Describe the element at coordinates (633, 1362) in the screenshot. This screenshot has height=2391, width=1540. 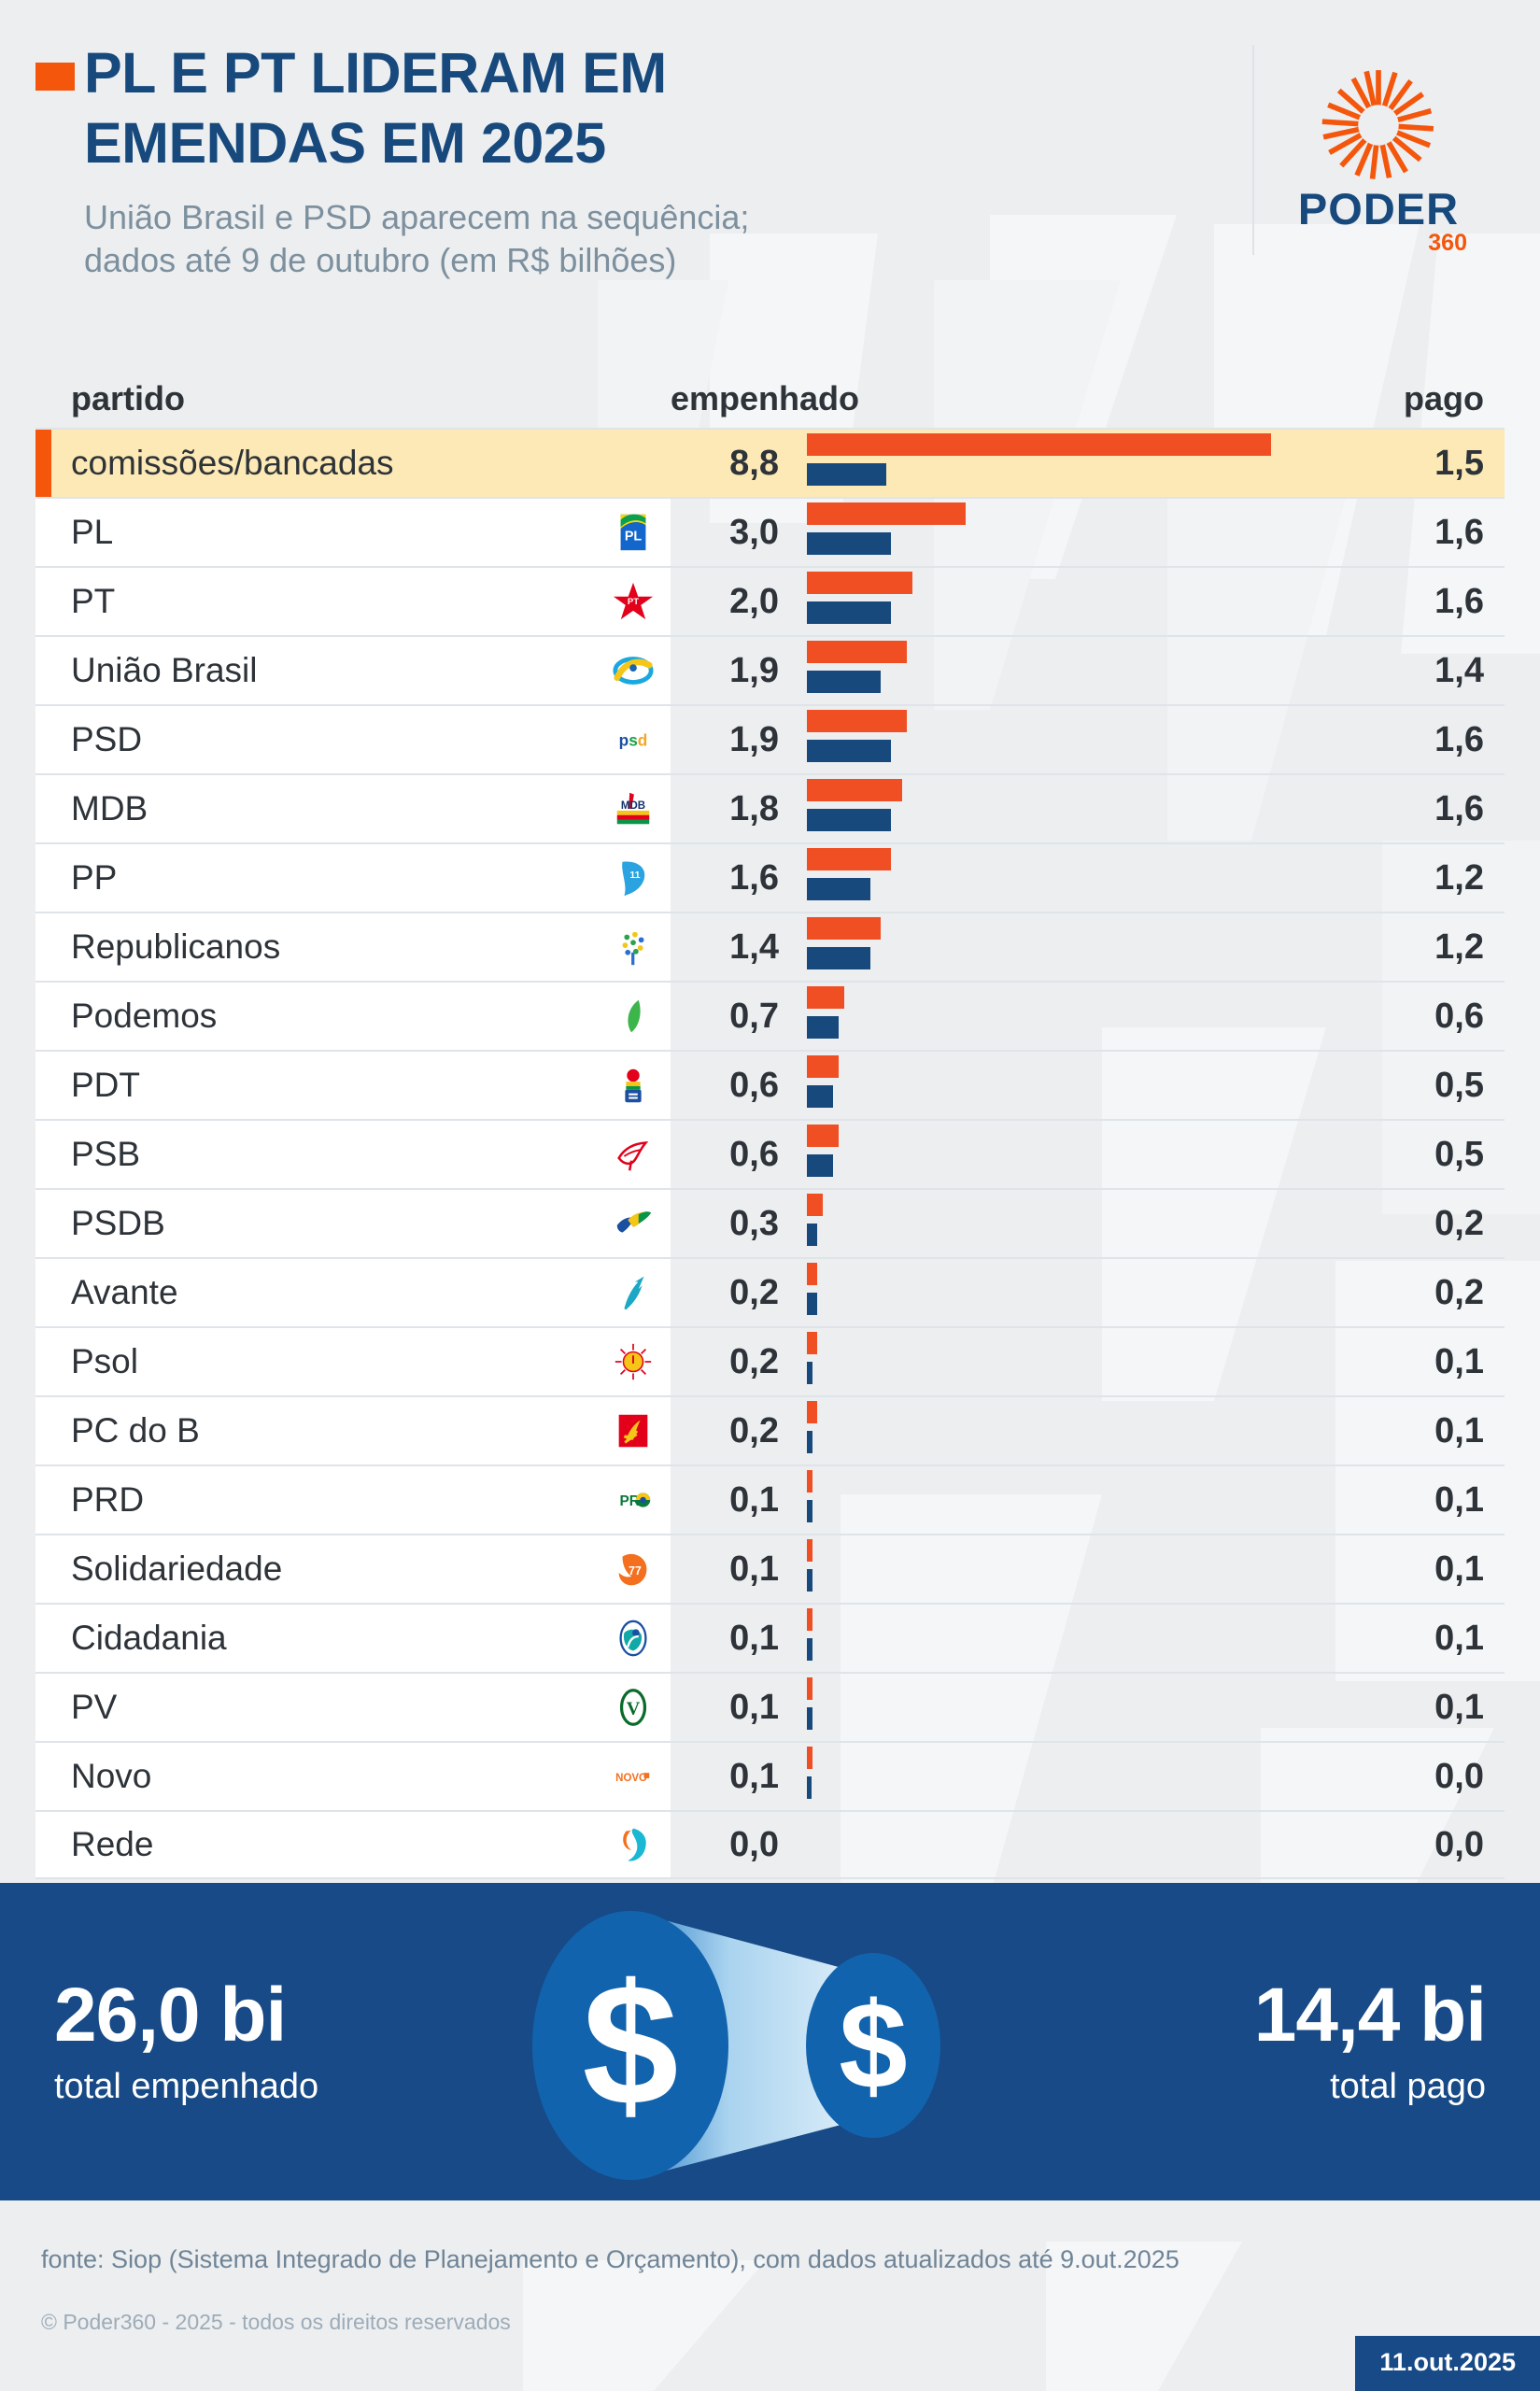
I see `psol-logo` at that location.